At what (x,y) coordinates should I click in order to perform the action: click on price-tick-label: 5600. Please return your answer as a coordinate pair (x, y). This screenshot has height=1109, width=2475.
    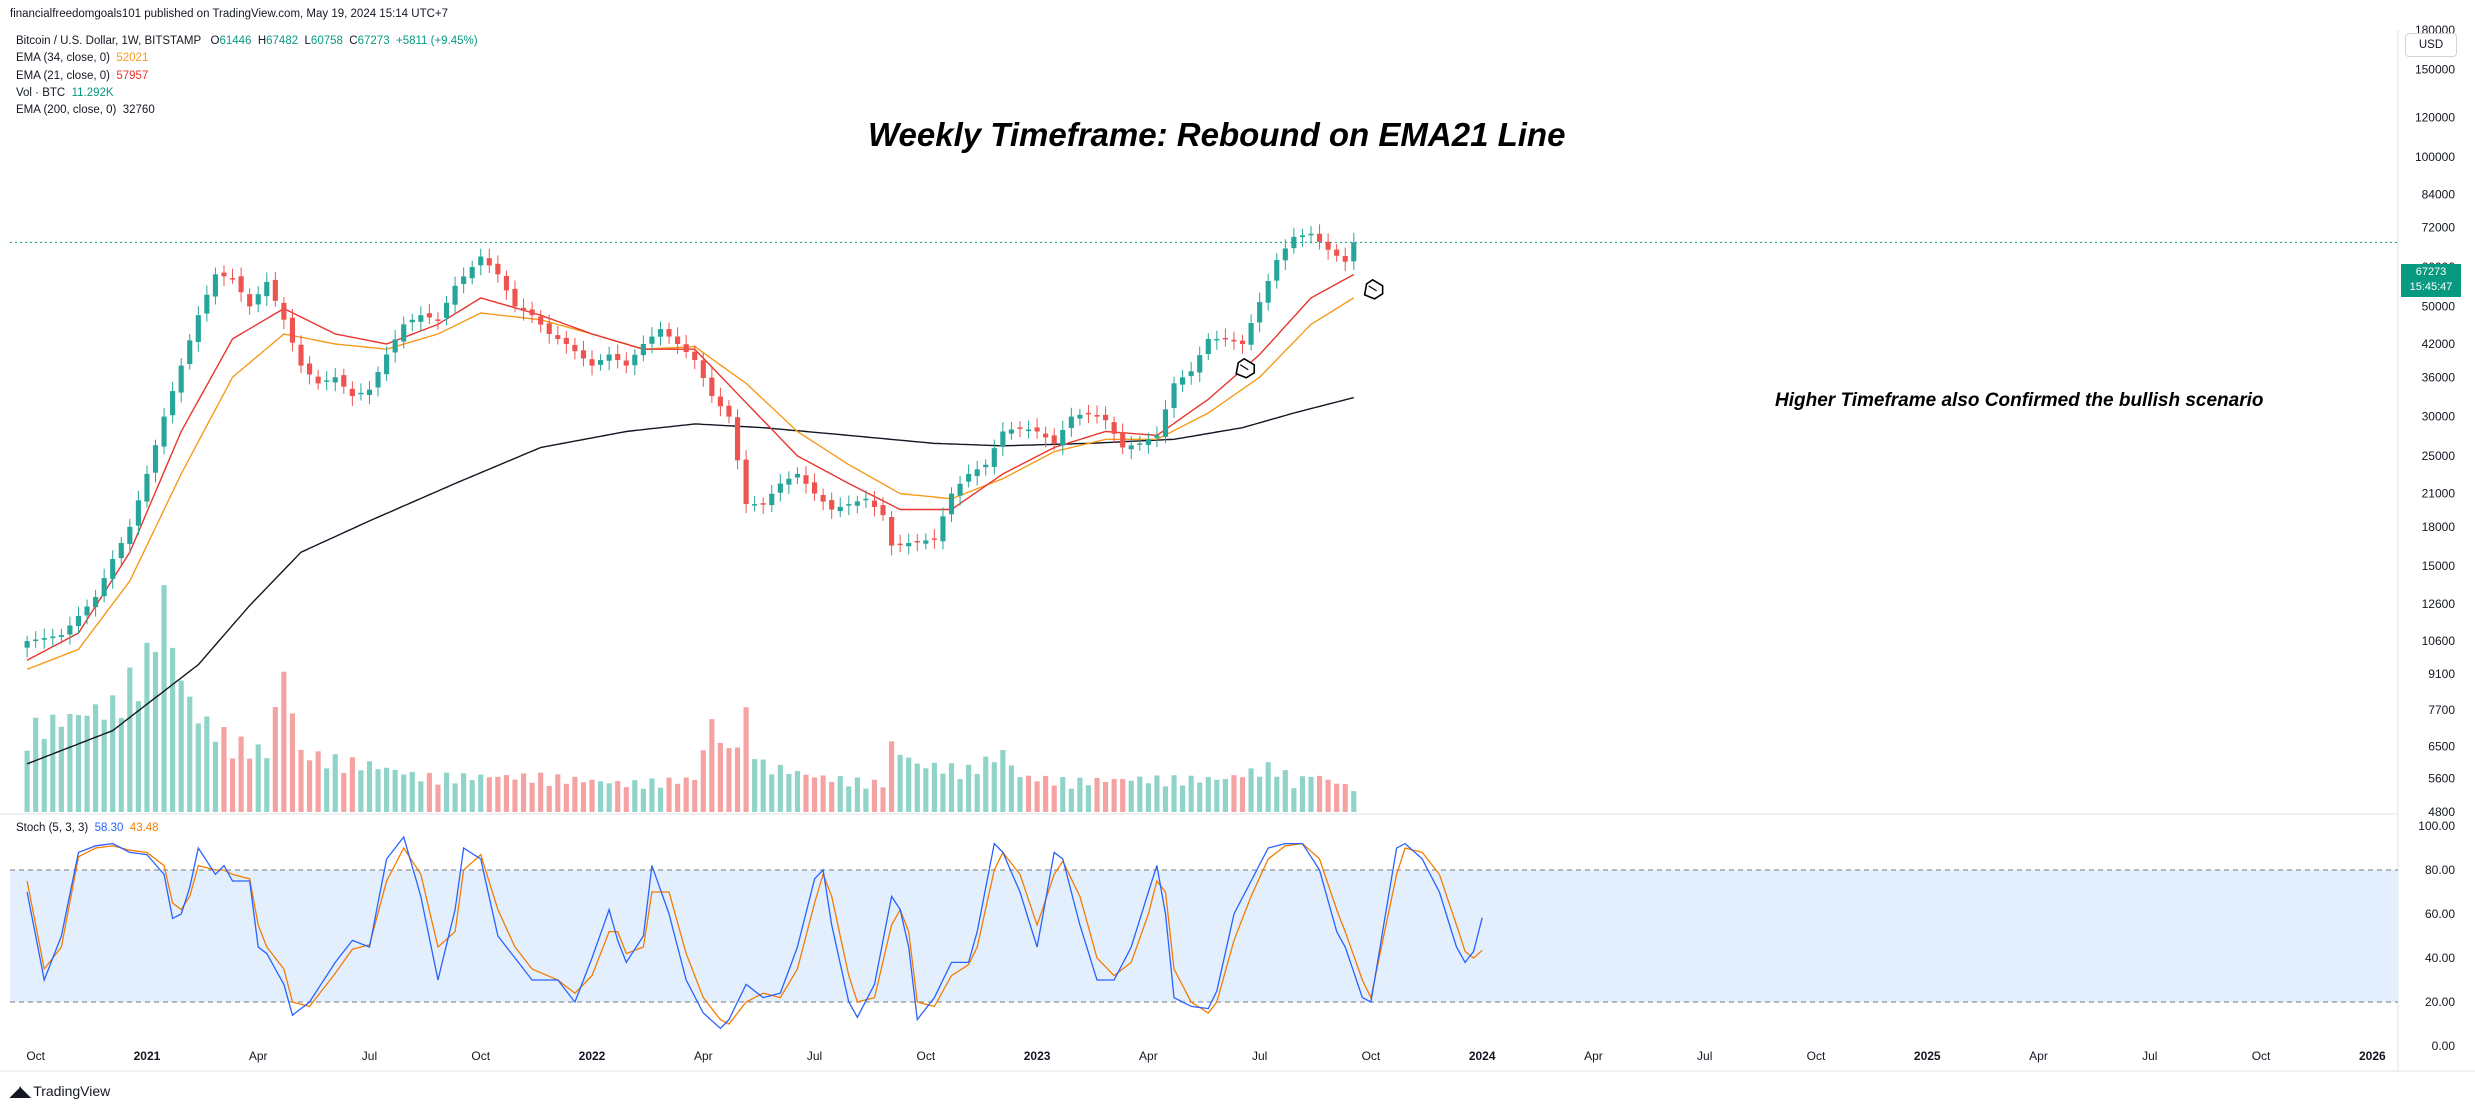
    Looking at the image, I should click on (2441, 779).